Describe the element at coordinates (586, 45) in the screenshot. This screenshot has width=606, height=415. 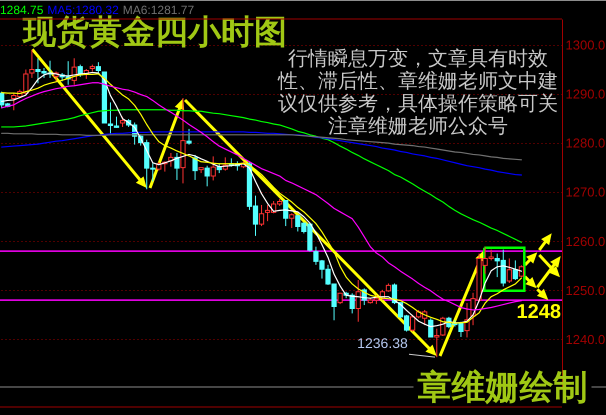
I see `y-tick-label: 1300.0` at that location.